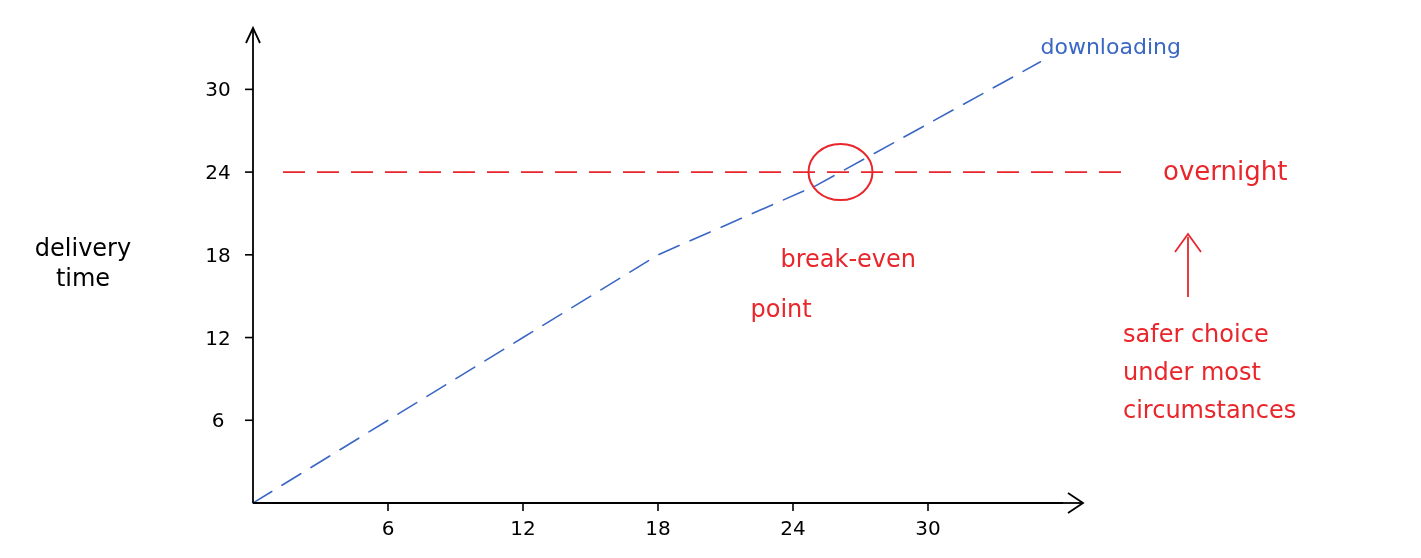 The height and width of the screenshot is (558, 1421). I want to click on y-axis-title: delivery time, so click(83, 262).